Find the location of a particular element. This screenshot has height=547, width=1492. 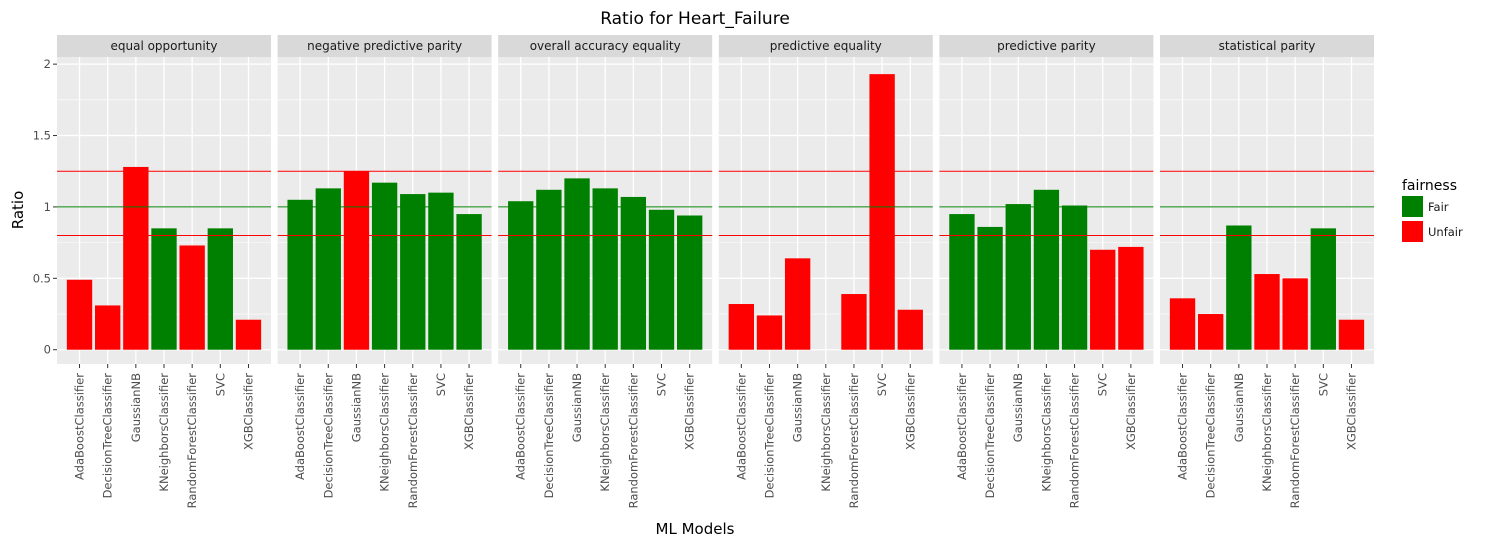

y-tick-label: 0.5 is located at coordinates (42, 278).